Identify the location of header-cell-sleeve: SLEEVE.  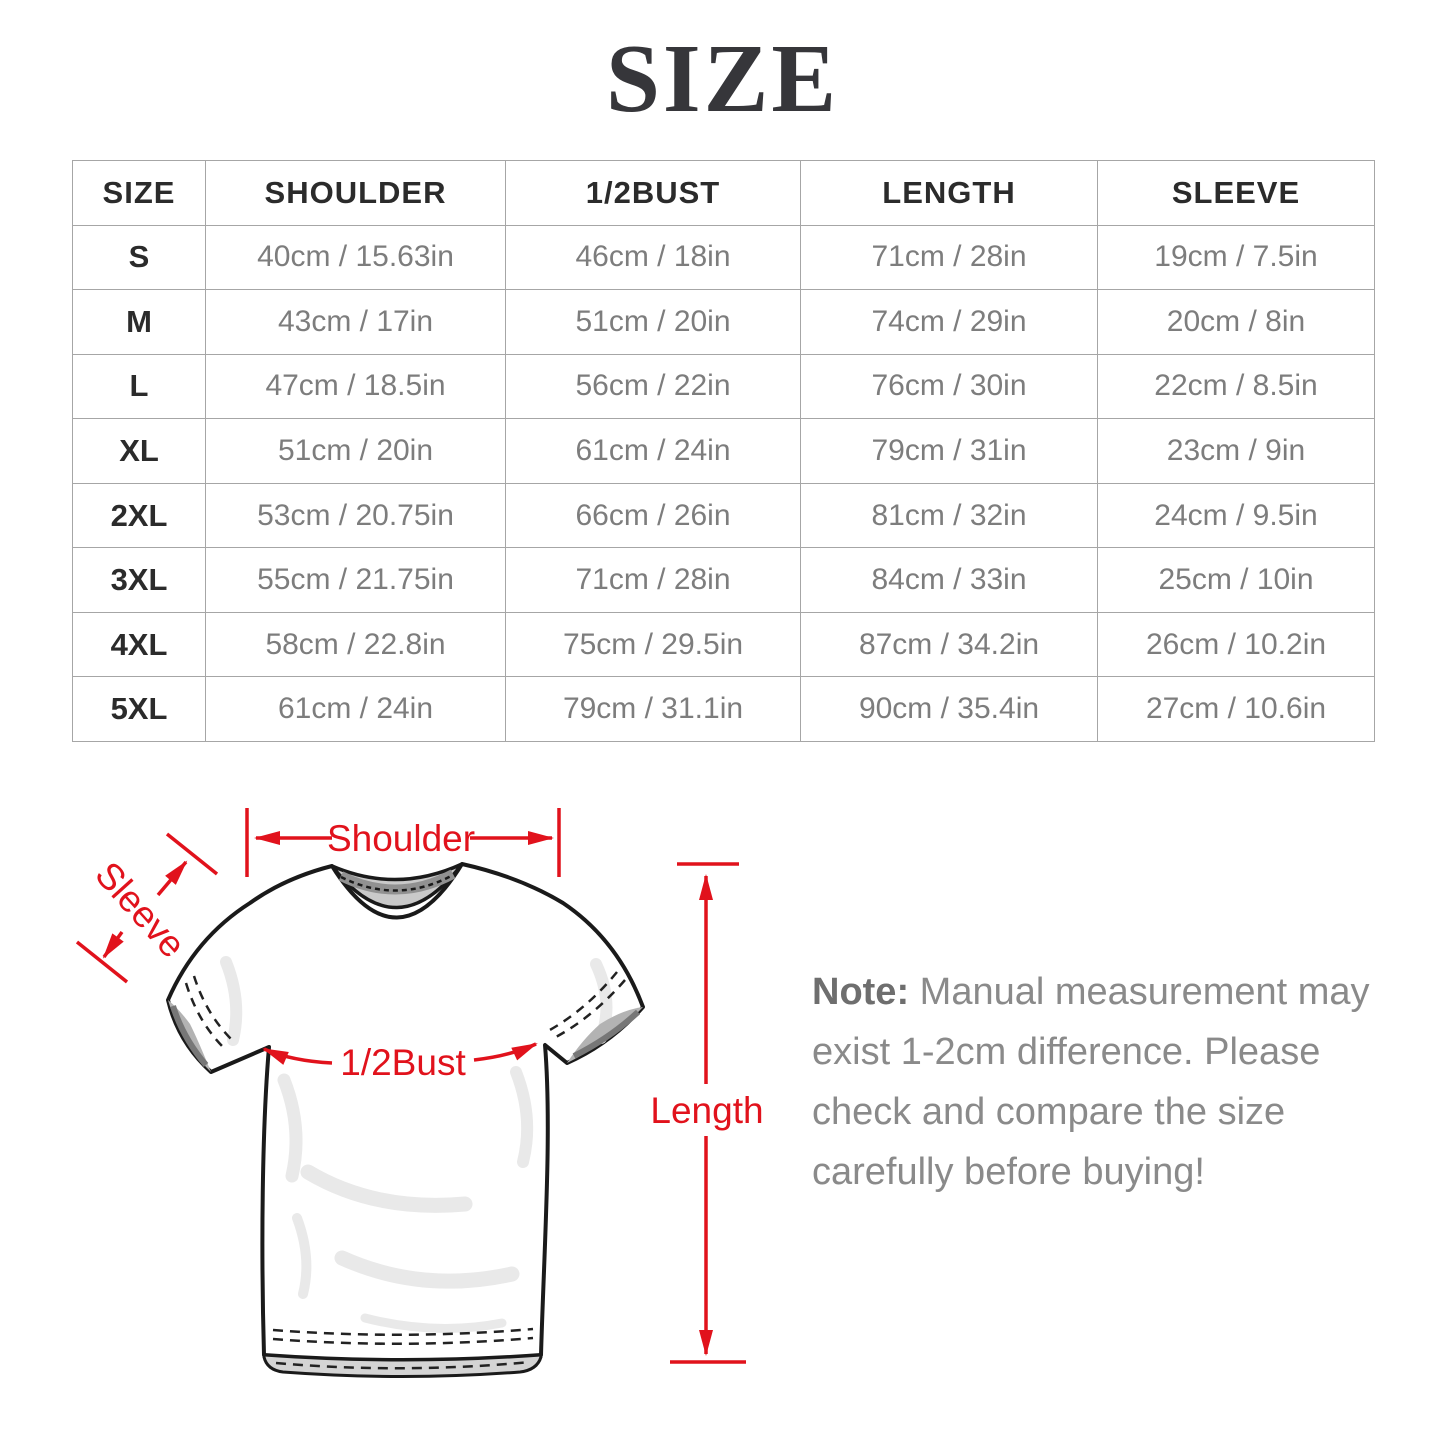
(1236, 193).